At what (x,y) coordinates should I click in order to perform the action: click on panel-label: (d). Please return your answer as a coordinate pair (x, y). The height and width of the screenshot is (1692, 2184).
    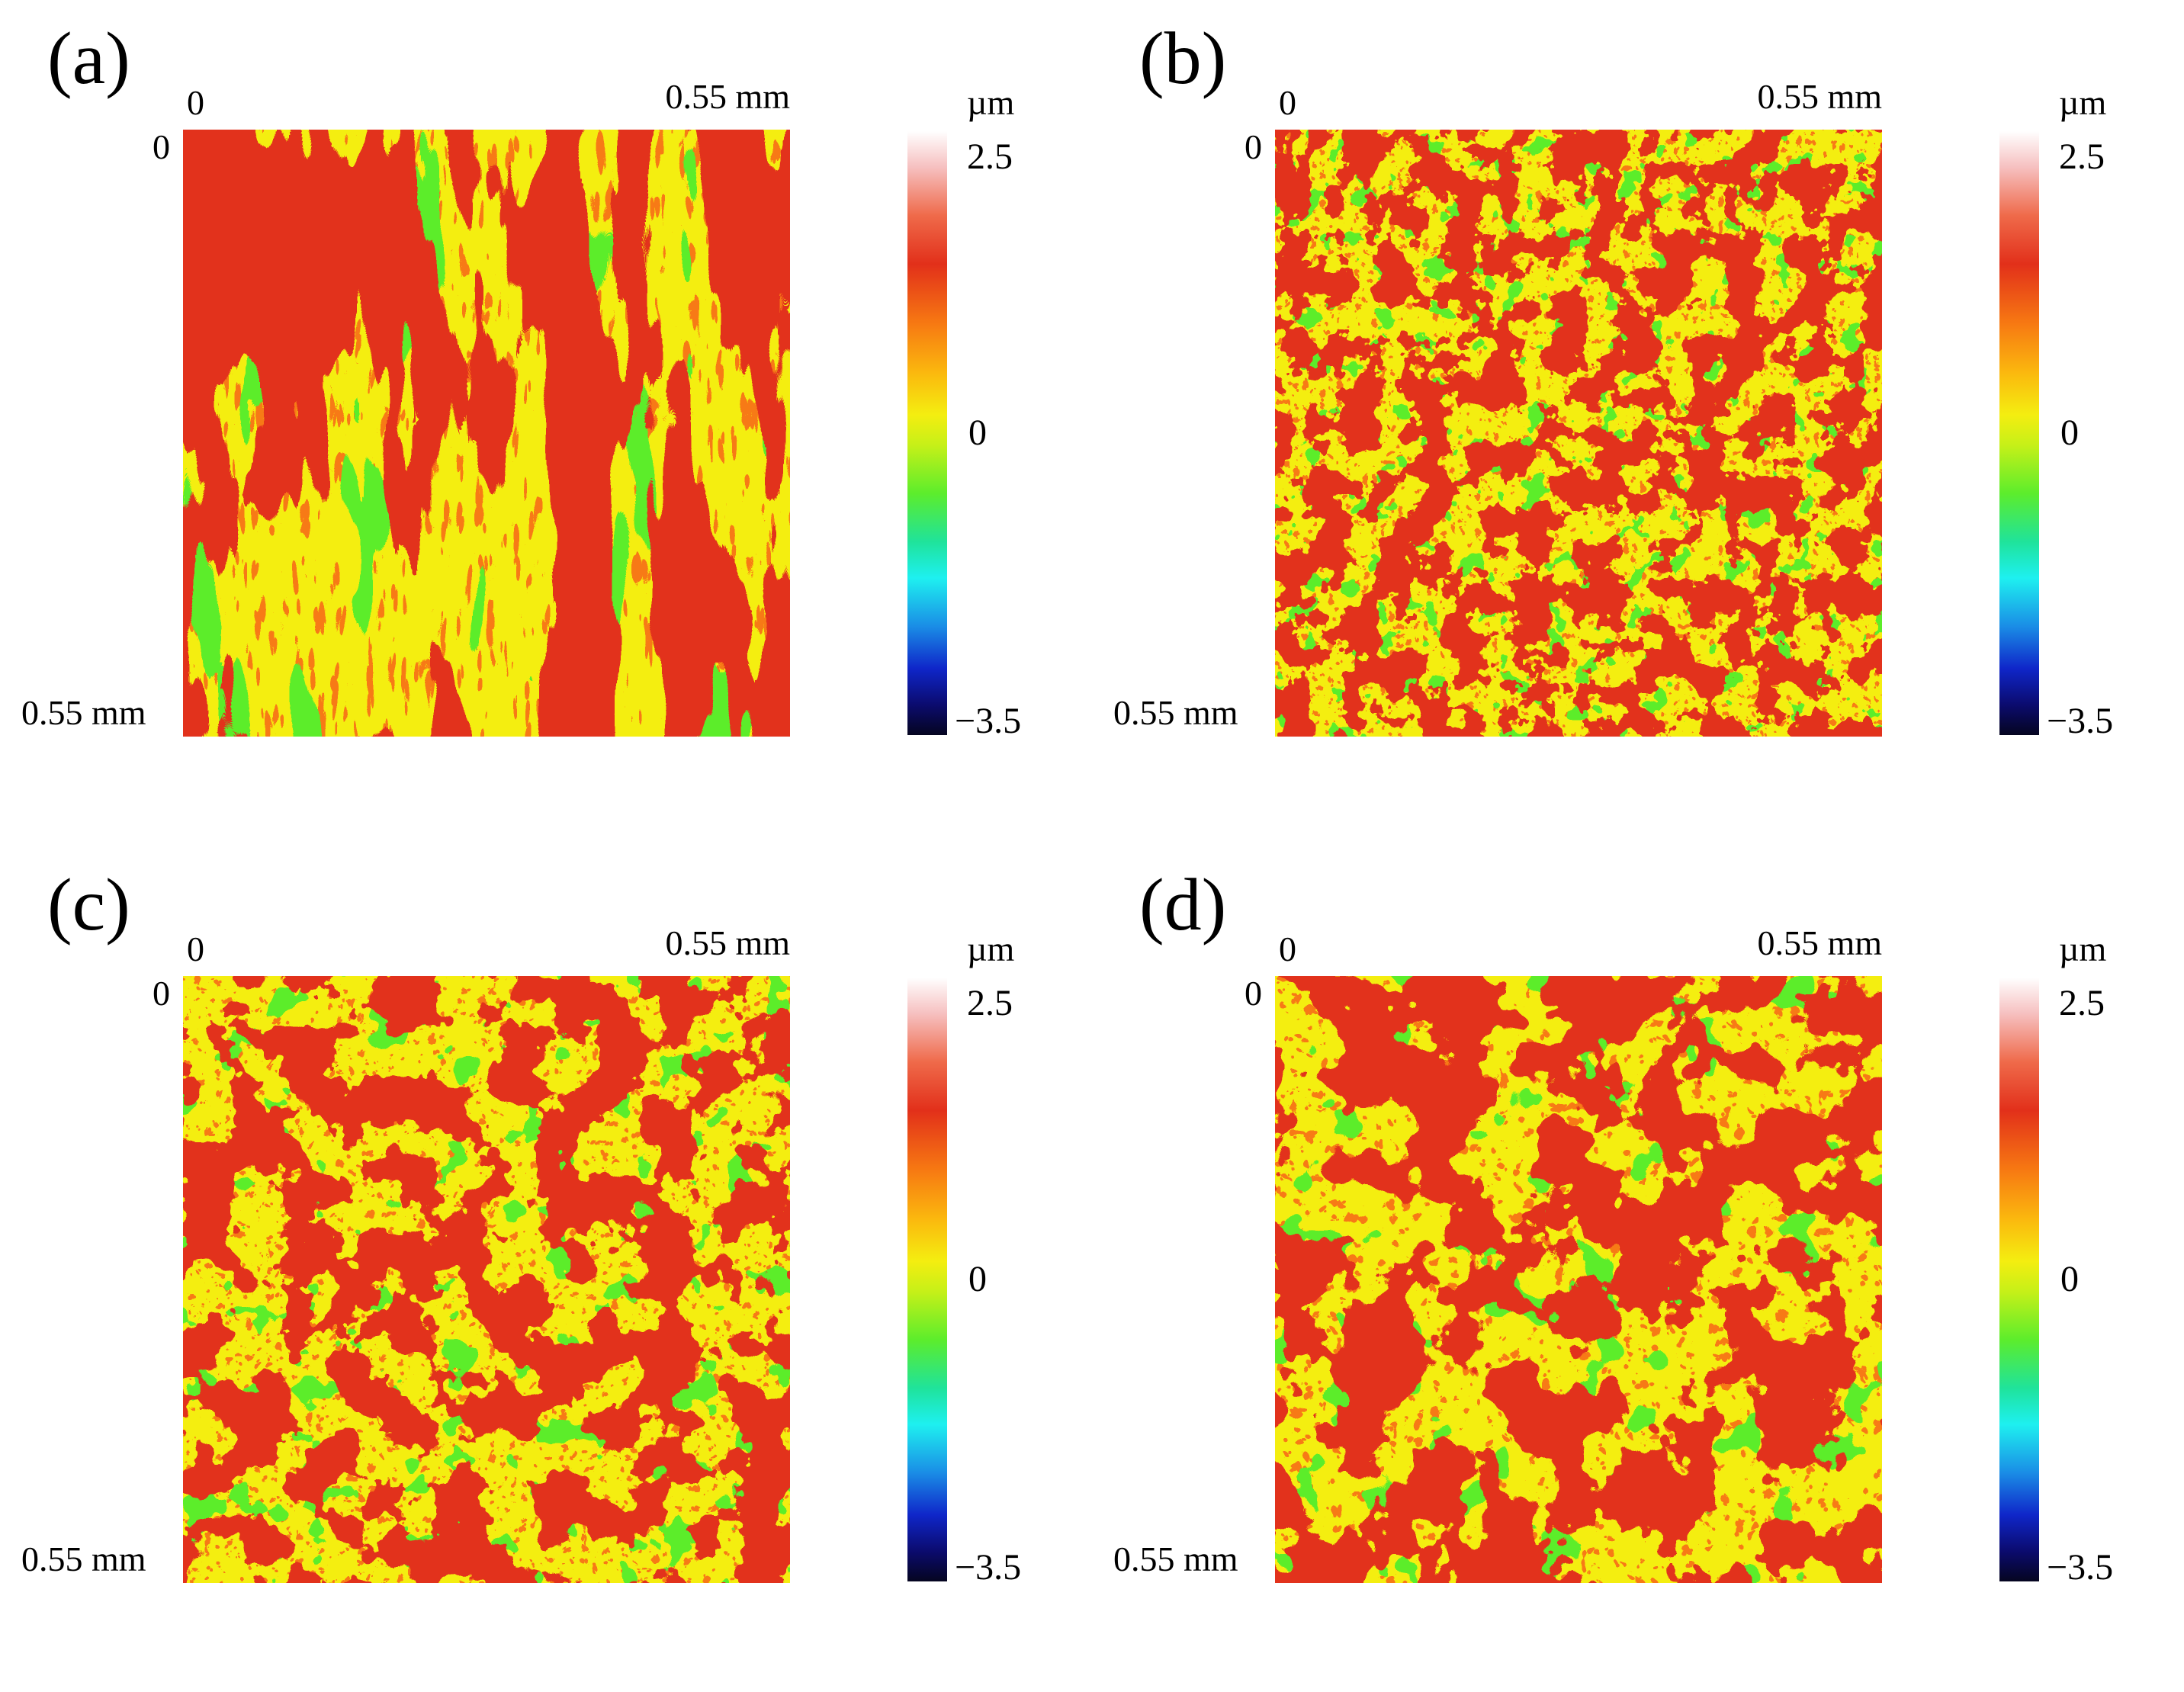
    Looking at the image, I should click on (1183, 905).